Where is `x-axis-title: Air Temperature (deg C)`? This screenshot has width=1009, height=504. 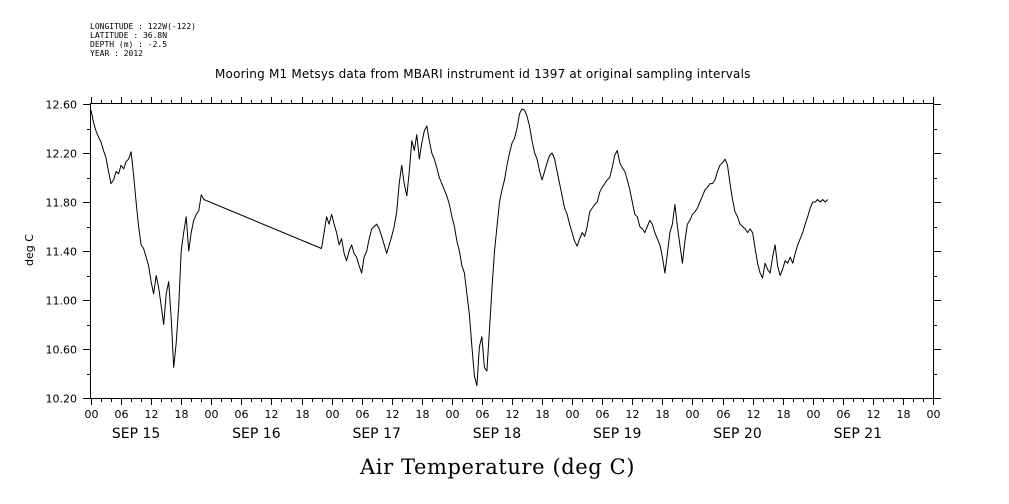 x-axis-title: Air Temperature (deg C) is located at coordinates (498, 467).